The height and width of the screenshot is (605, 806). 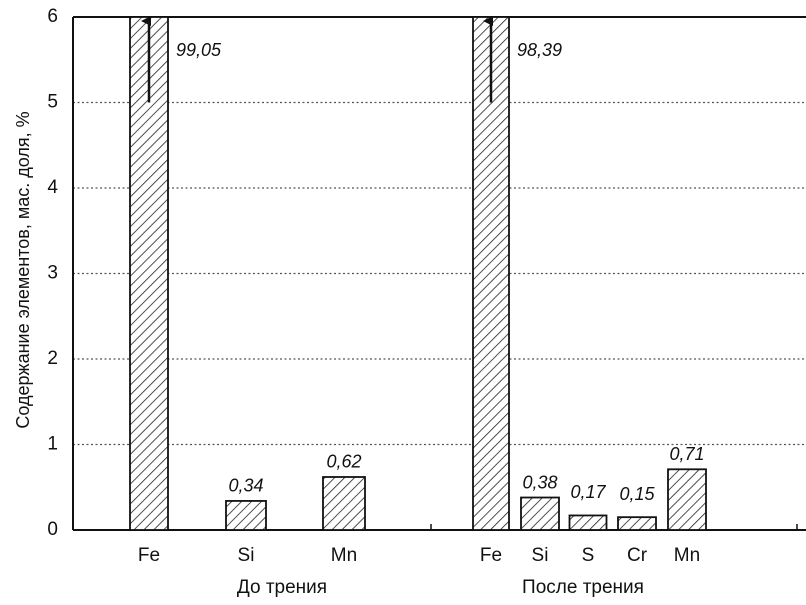 I want to click on y-tick-label: 4, so click(x=52, y=187).